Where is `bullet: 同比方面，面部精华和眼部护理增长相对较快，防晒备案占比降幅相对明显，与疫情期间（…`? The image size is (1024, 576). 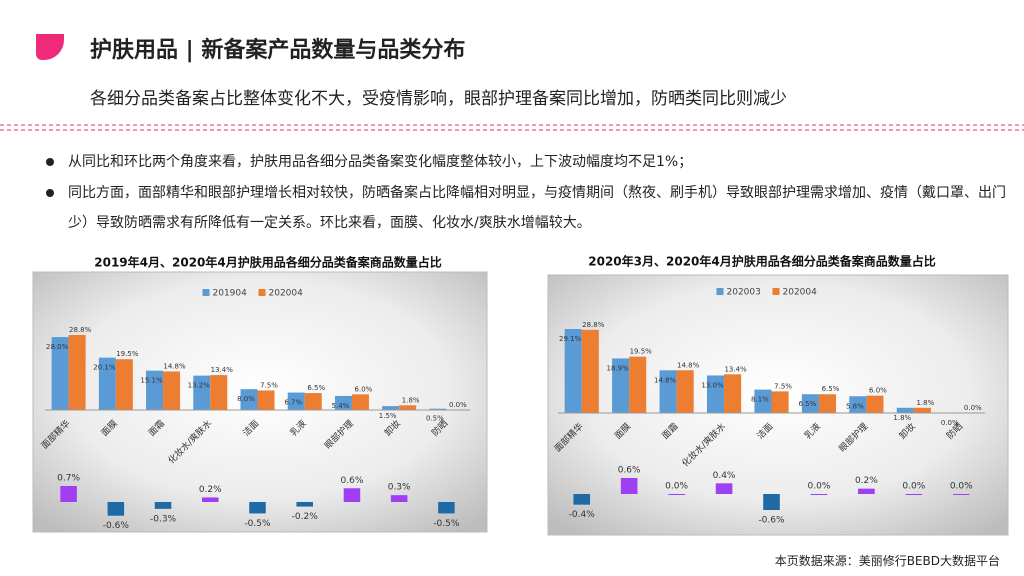 bullet: 同比方面，面部精华和眼部护理增长相对较快，防晒备案占比降幅相对明显，与疫情期间（… is located at coordinates (527, 208).